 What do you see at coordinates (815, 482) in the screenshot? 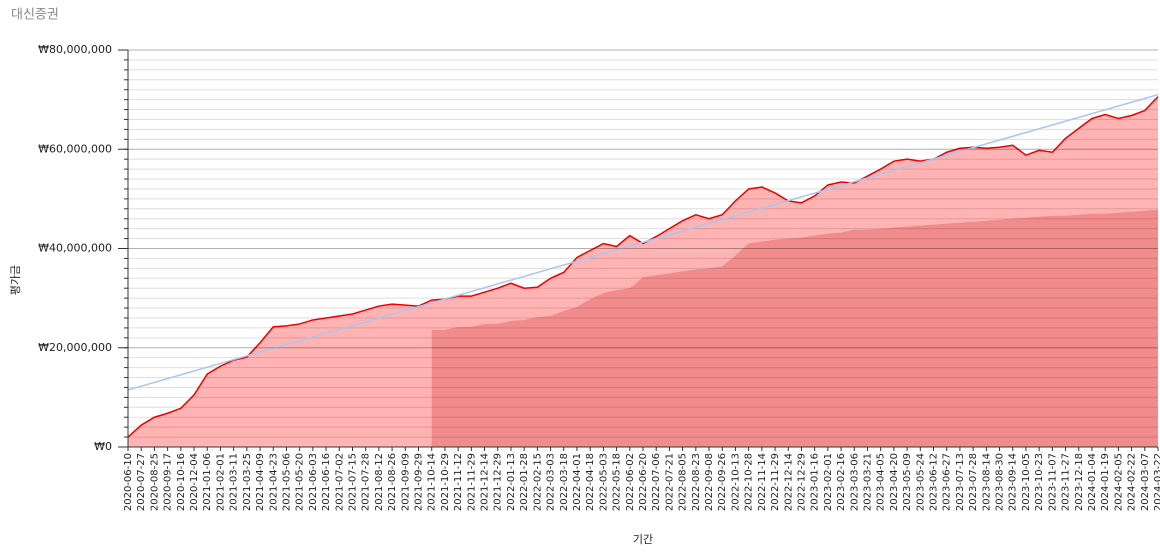
I see `x-tick-label: 2023-01-16` at bounding box center [815, 482].